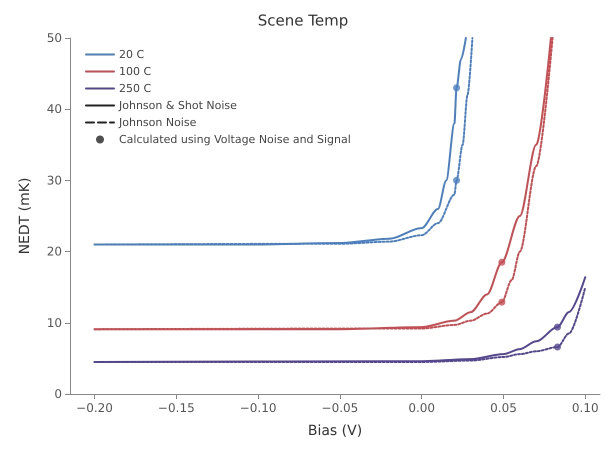  Describe the element at coordinates (54, 38) in the screenshot. I see `y-tick-label: 50` at that location.